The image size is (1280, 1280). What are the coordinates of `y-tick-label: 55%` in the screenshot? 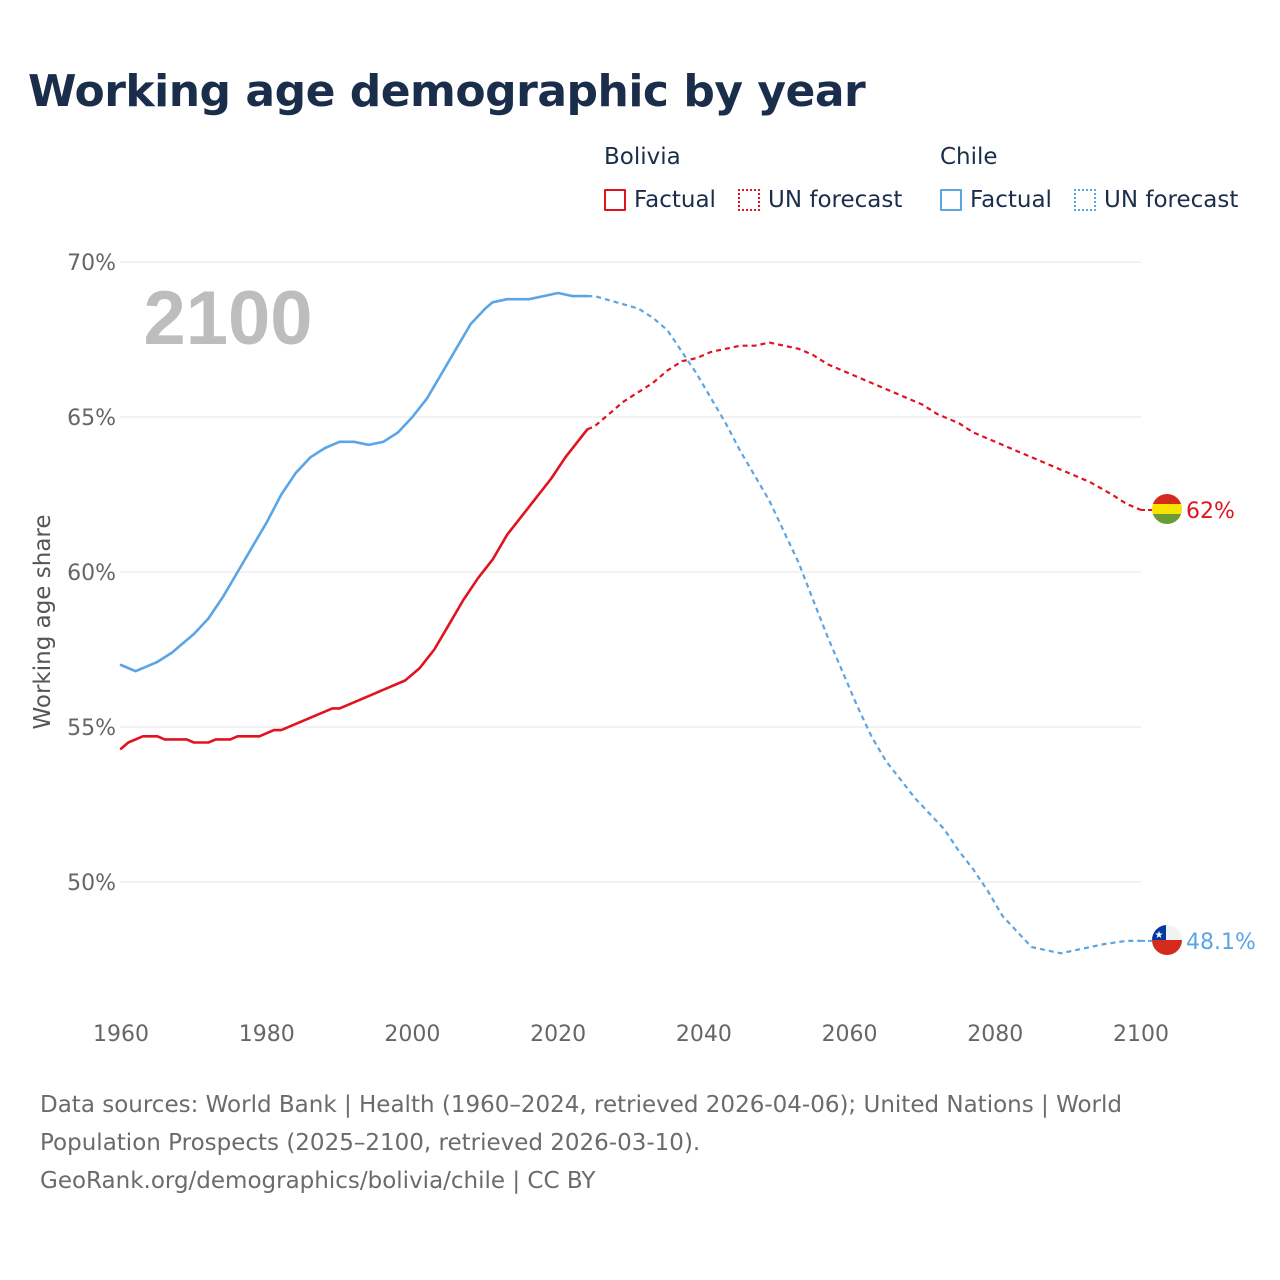 It's located at (91, 728).